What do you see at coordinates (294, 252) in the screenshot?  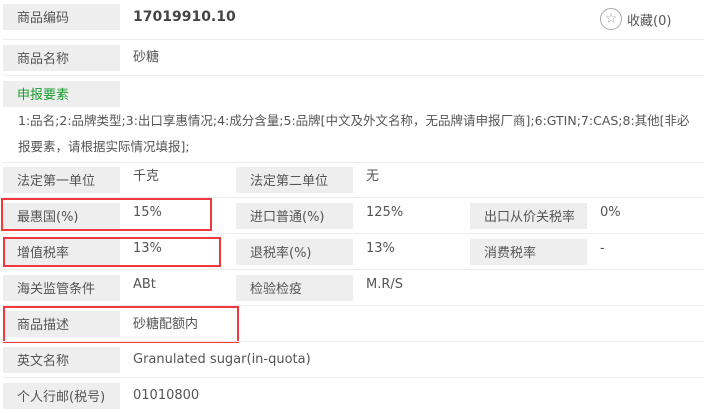 I see `rebate-label: 退税率(%)` at bounding box center [294, 252].